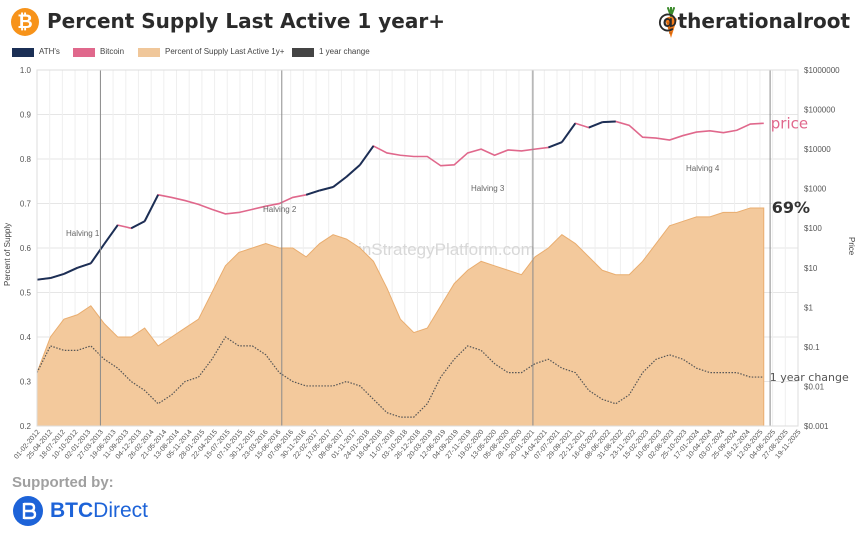 This screenshot has width=860, height=537. What do you see at coordinates (26, 115) in the screenshot?
I see `y-tick-label: 0.9` at bounding box center [26, 115].